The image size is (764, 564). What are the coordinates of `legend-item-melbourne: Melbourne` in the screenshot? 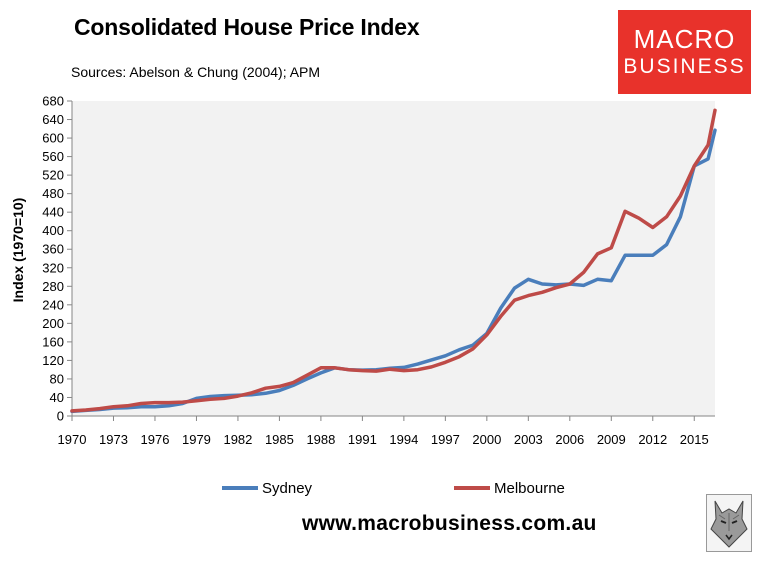 It's located at (509, 488).